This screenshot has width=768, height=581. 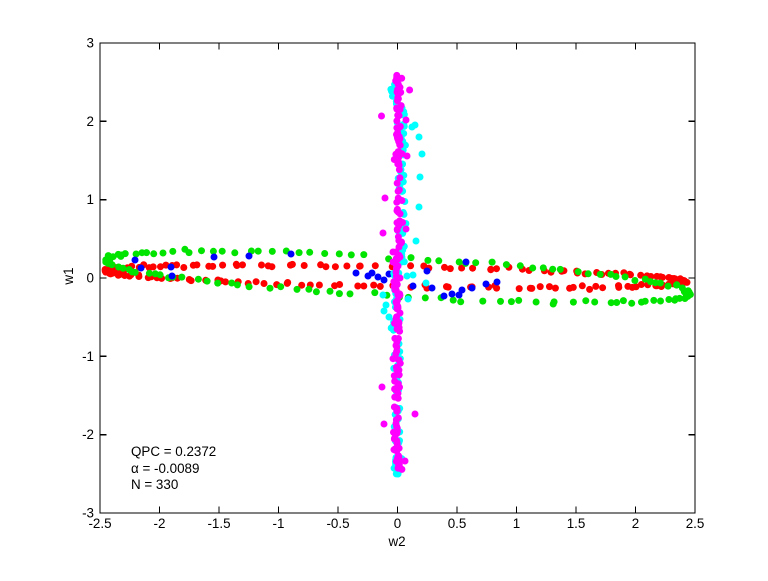 I want to click on svg-text: QPC = 0.2372, so click(x=173, y=451).